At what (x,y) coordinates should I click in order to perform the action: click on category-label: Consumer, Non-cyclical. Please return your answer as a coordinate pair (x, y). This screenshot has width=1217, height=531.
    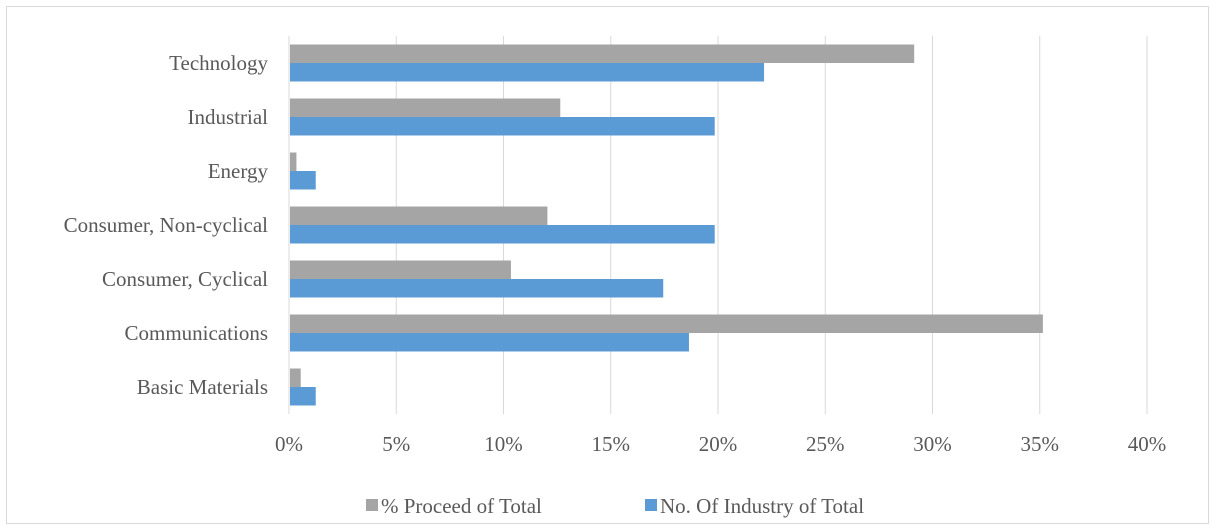
    Looking at the image, I should click on (166, 225).